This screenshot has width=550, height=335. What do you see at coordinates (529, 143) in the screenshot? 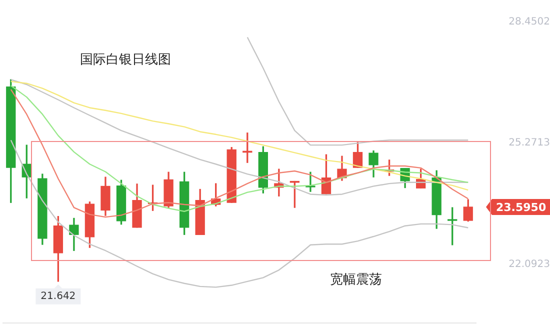
I see `y-tick-label: 25.2713` at bounding box center [529, 143].